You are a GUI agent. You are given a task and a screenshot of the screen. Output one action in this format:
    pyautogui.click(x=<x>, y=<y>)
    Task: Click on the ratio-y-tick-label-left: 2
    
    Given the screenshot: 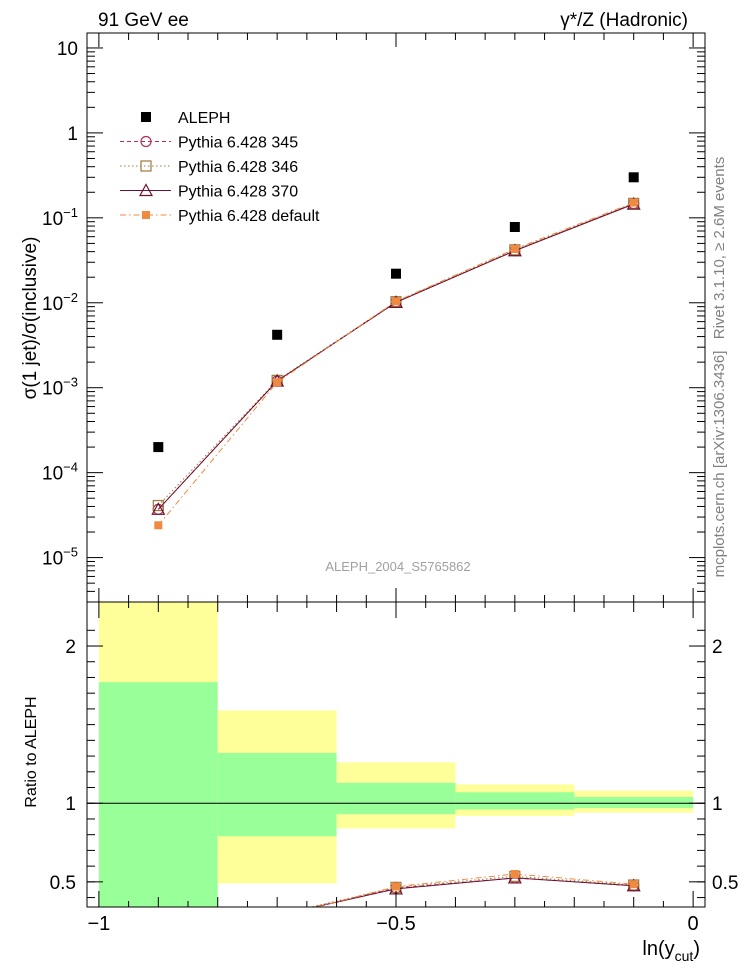 What is the action you would take?
    pyautogui.click(x=70, y=647)
    